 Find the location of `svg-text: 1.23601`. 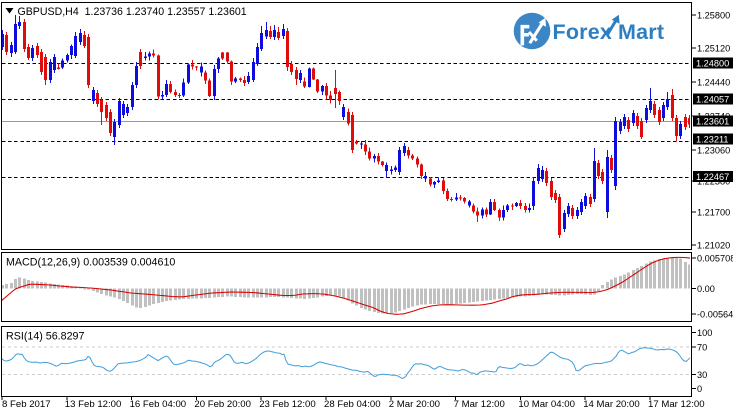

svg-text: 1.23601 is located at coordinates (712, 121).